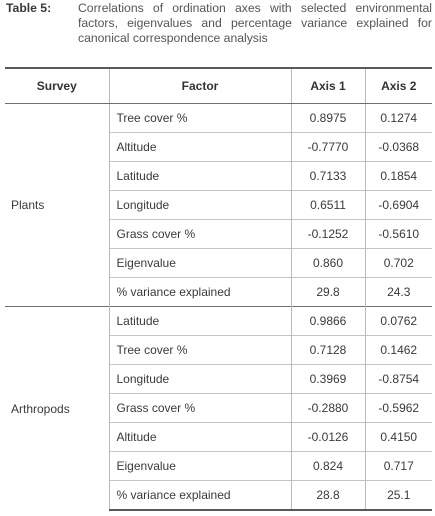 The image size is (435, 516). What do you see at coordinates (327, 234) in the screenshot?
I see `axis1-cell: -0.1252` at bounding box center [327, 234].